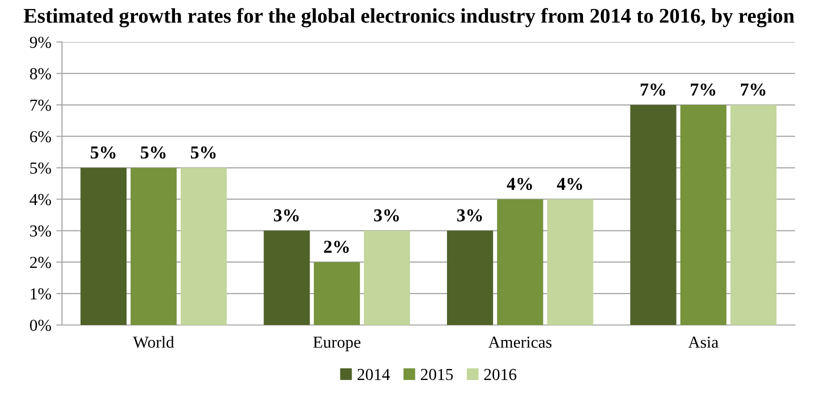 The height and width of the screenshot is (410, 818). Describe the element at coordinates (703, 342) in the screenshot. I see `x-tick-label: Asia` at that location.